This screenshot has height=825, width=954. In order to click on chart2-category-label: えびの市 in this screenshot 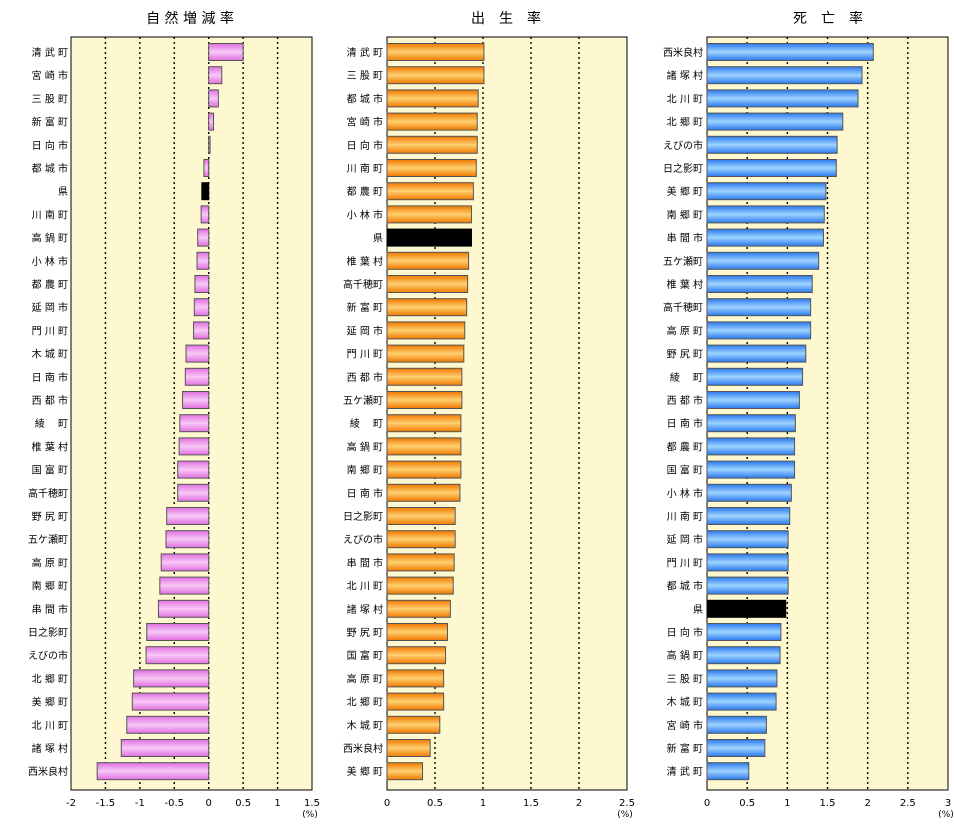, I will do `click(363, 539)`.